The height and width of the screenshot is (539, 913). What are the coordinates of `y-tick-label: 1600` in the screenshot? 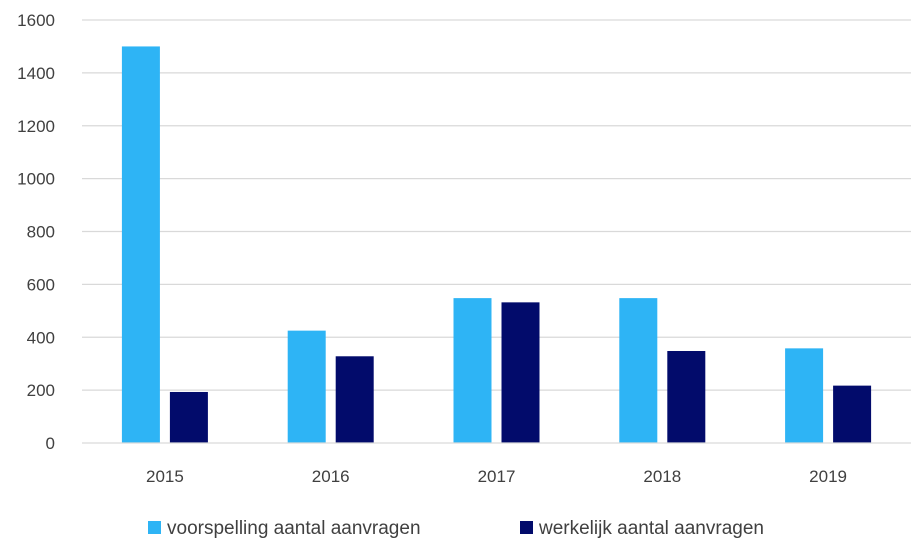 It's located at (36, 20).